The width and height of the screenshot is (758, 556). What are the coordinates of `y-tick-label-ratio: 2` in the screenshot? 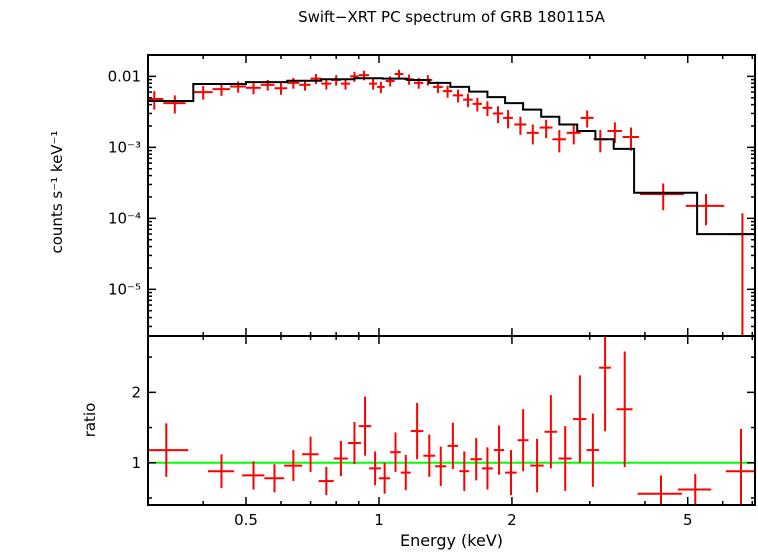 It's located at (136, 392).